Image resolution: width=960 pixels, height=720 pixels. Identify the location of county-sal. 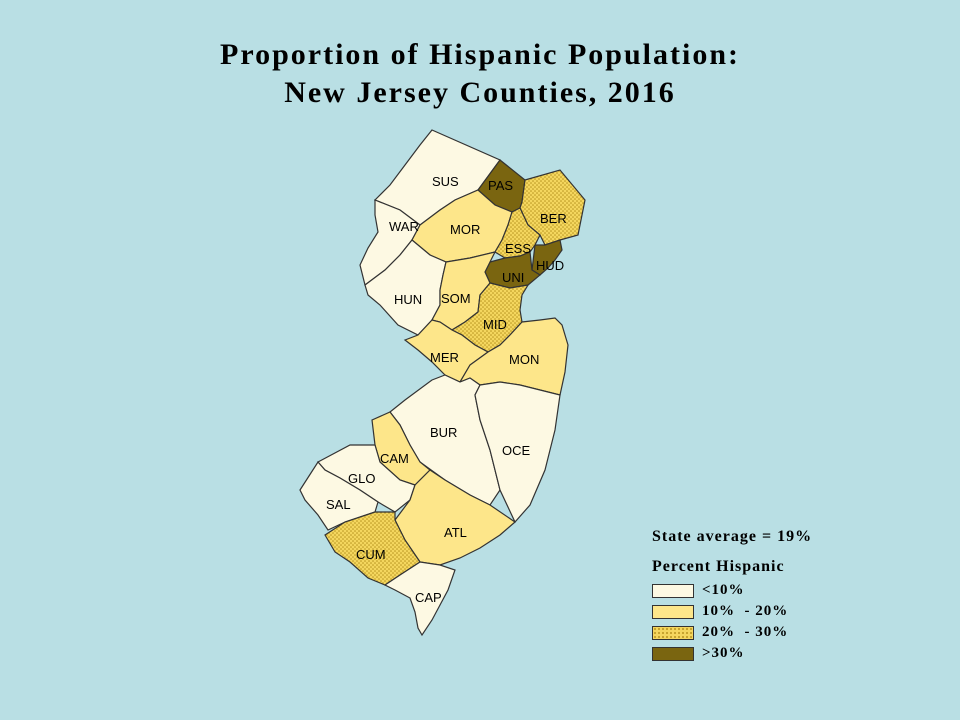
(339, 496).